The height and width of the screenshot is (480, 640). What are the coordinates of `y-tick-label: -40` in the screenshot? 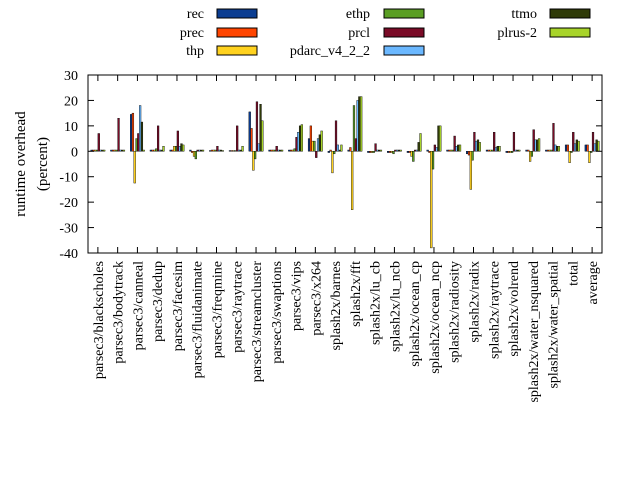 It's located at (68, 254).